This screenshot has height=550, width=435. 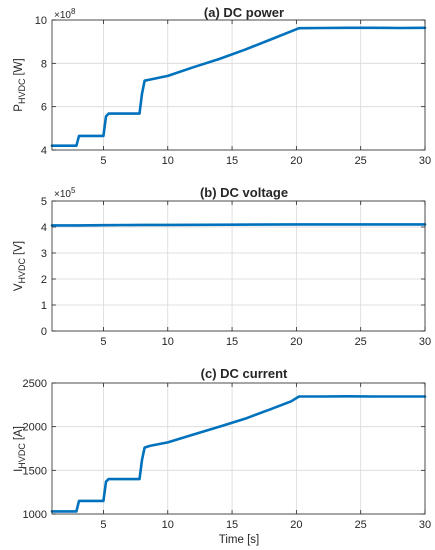 I want to click on series-line, so click(x=238, y=225).